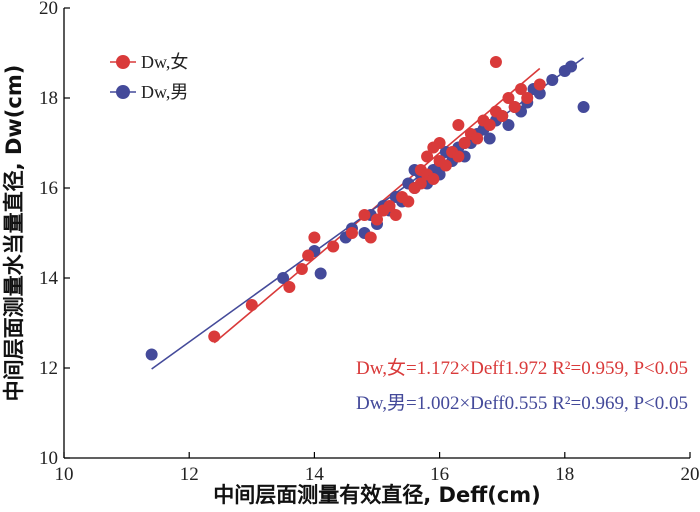  Describe the element at coordinates (522, 403) in the screenshot. I see `equation-1: Dw,男=1.002×Deff0.555 R²=0.969, P<0.05` at that location.